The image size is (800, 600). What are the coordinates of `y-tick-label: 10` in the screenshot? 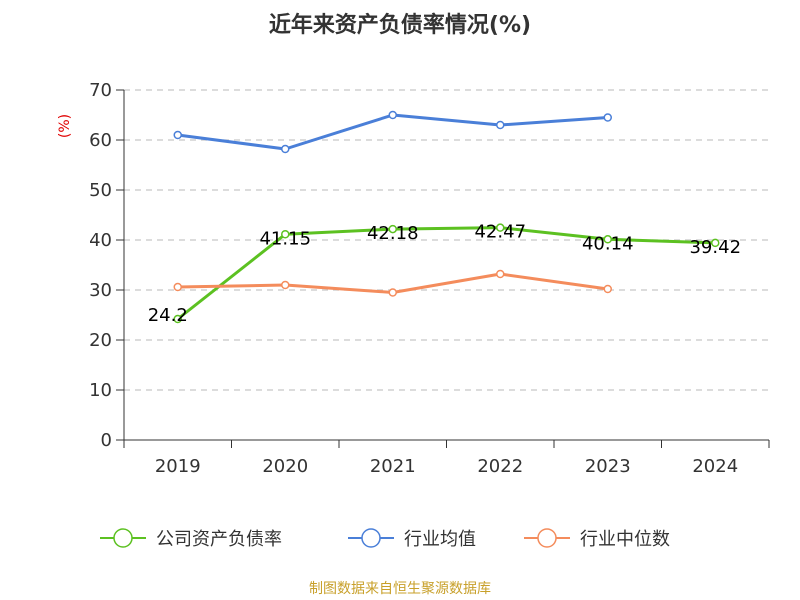 It's located at (100, 390).